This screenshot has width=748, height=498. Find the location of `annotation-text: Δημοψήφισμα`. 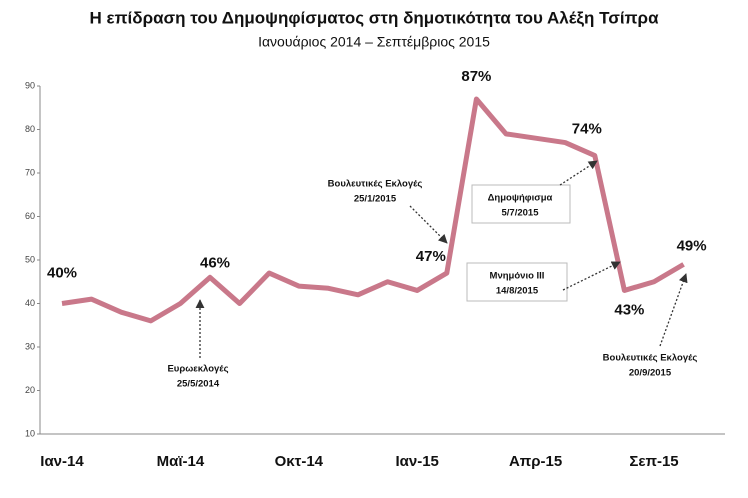

annotation-text: Δημοψήφισμα is located at coordinates (520, 198).